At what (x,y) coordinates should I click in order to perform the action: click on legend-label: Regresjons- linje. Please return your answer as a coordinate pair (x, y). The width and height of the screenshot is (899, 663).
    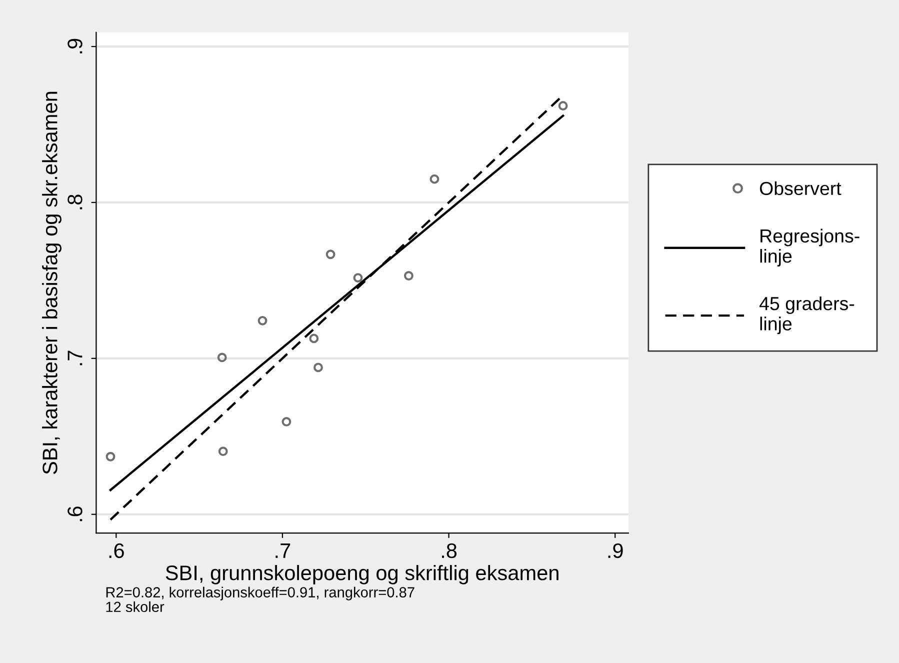
    Looking at the image, I should click on (810, 247).